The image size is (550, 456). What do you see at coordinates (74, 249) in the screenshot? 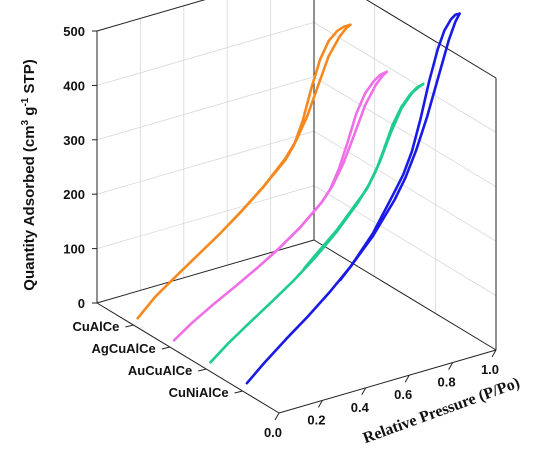
I see `y-tick-label: 100` at bounding box center [74, 249].